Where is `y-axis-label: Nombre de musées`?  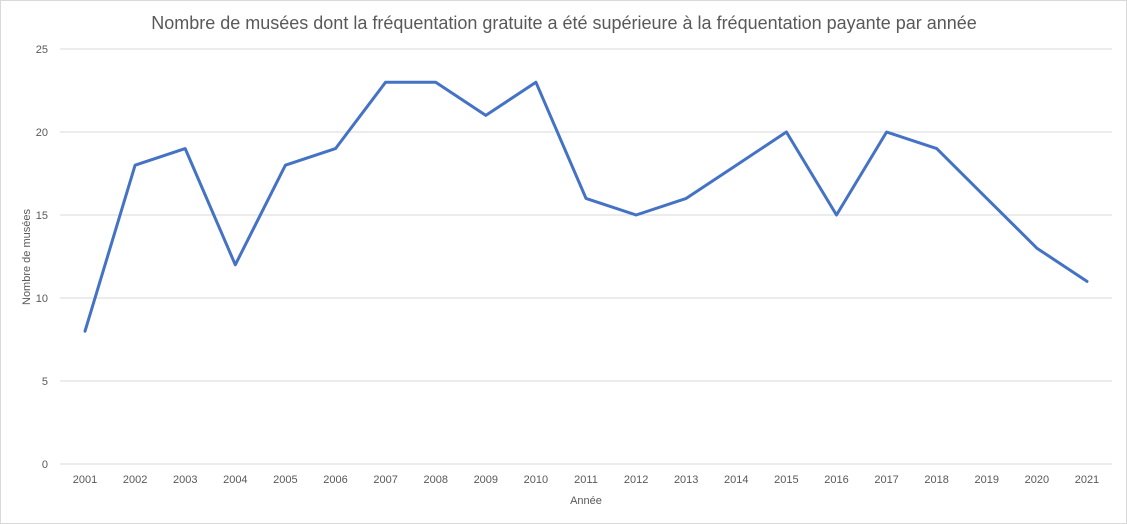
y-axis-label: Nombre de musées is located at coordinates (27, 257).